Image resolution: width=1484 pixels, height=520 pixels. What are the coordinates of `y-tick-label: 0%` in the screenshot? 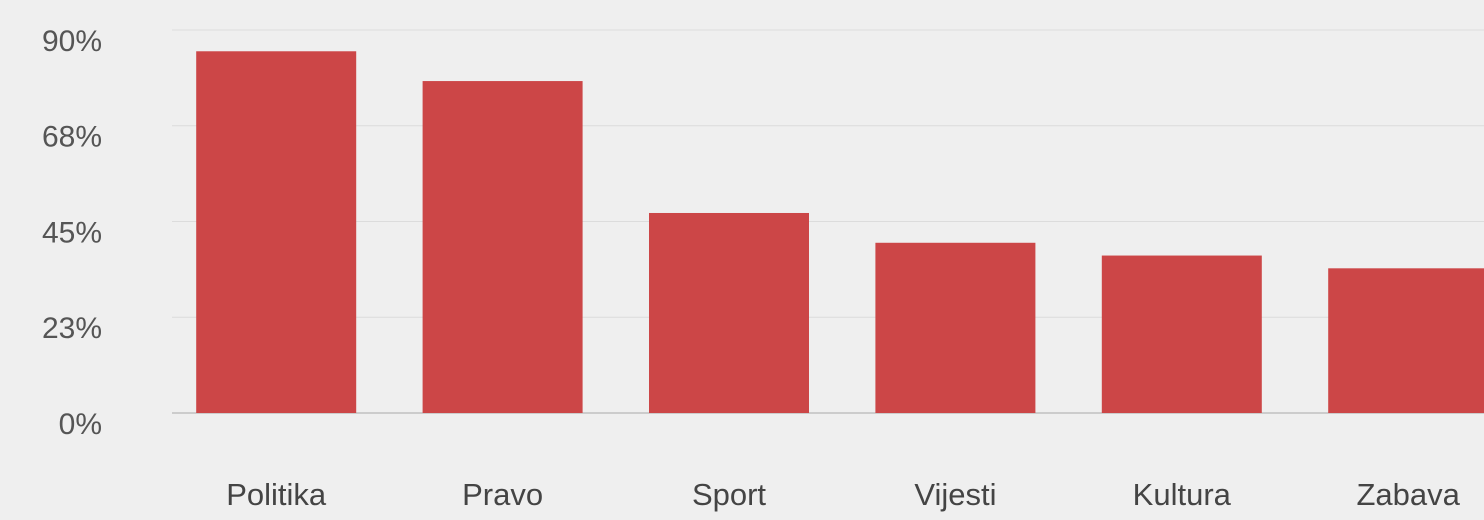 It's located at (80, 424).